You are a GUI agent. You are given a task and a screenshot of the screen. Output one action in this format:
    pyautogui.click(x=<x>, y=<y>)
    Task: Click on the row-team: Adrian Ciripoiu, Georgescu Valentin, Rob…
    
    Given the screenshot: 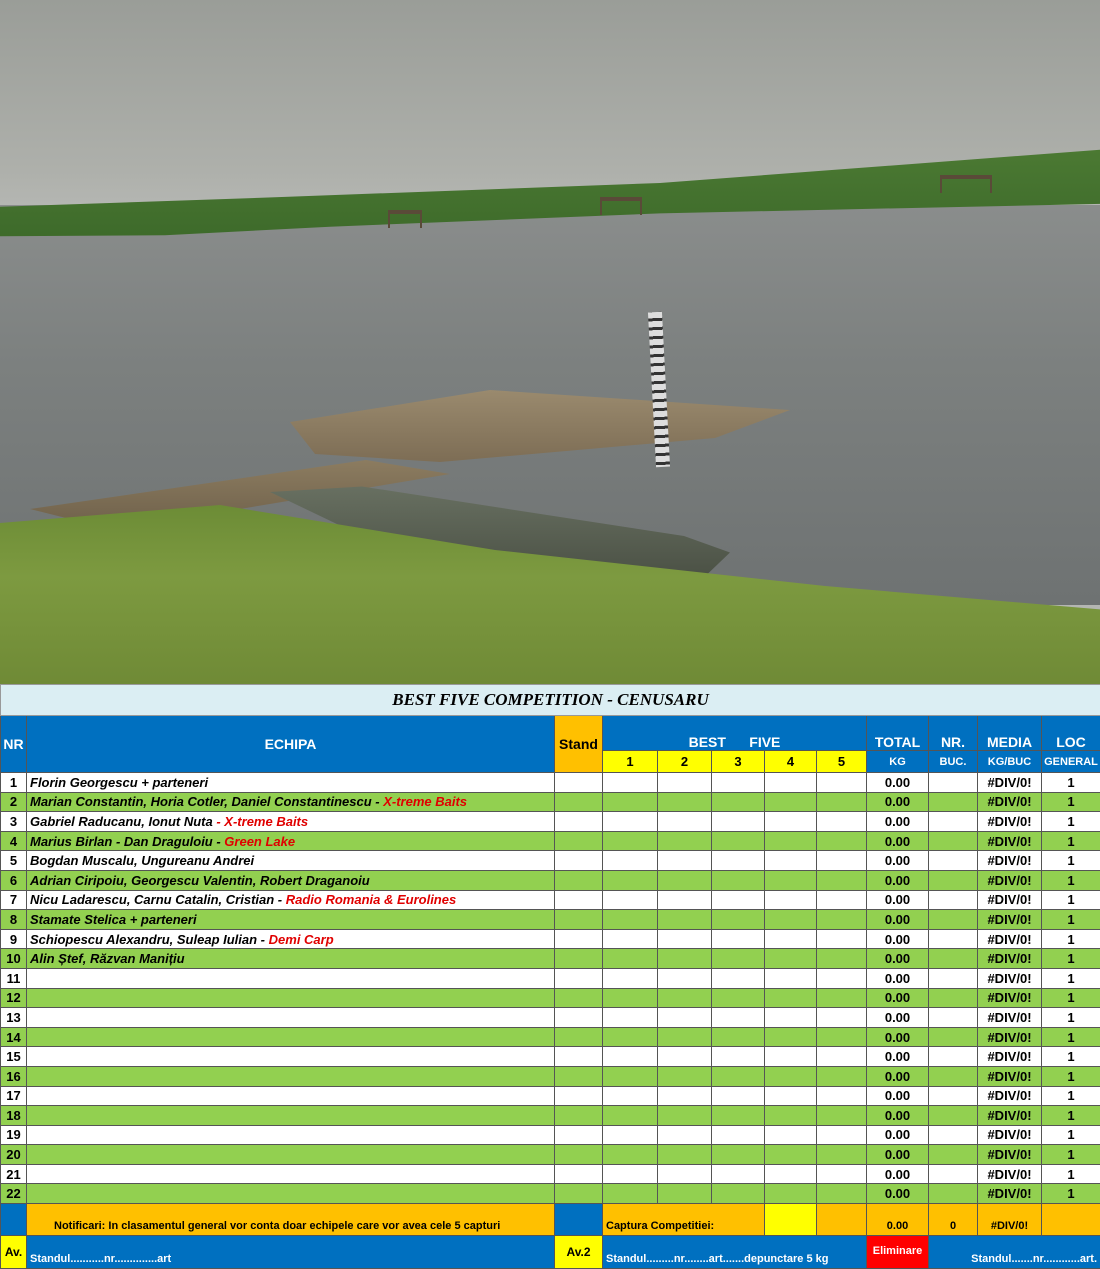 What is the action you would take?
    pyautogui.click(x=291, y=880)
    